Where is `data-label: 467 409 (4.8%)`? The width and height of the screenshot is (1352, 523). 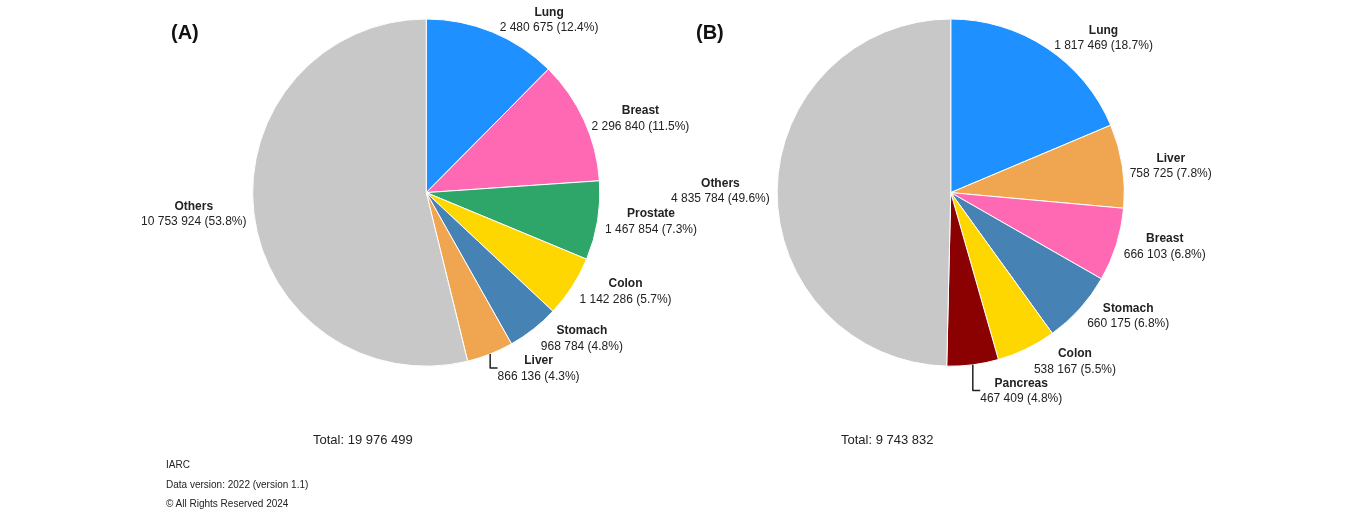
data-label: 467 409 (4.8%) is located at coordinates (1021, 398).